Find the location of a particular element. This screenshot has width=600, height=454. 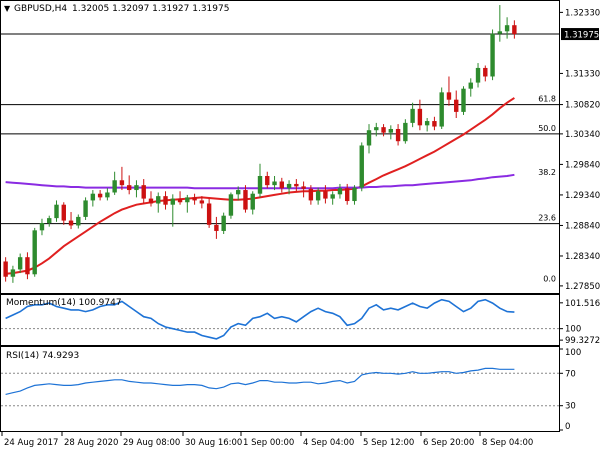

fib-level-label: 23.6 is located at coordinates (547, 218).